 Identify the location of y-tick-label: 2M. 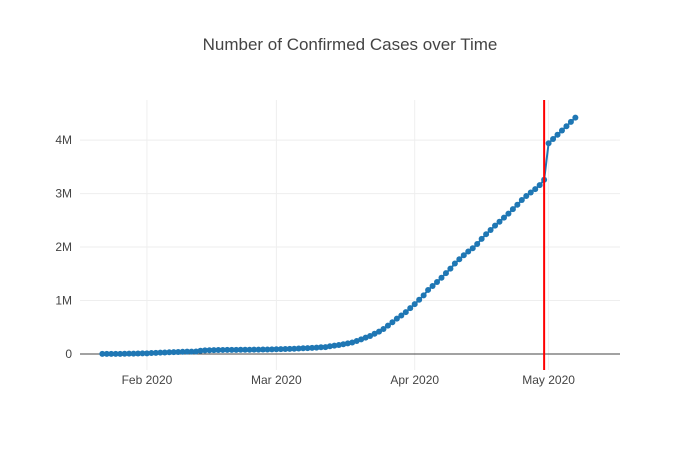
(63, 247).